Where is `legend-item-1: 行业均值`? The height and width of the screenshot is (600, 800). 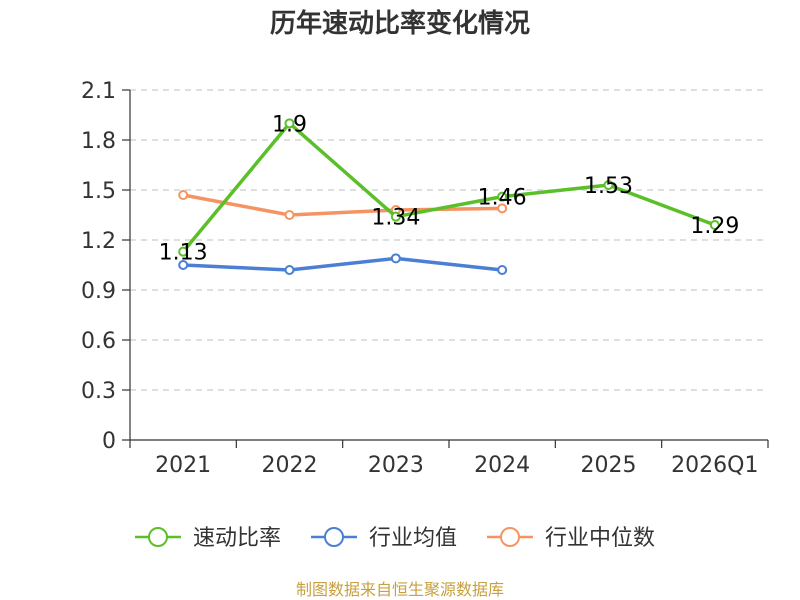 legend-item-1: 行业均值 is located at coordinates (384, 538).